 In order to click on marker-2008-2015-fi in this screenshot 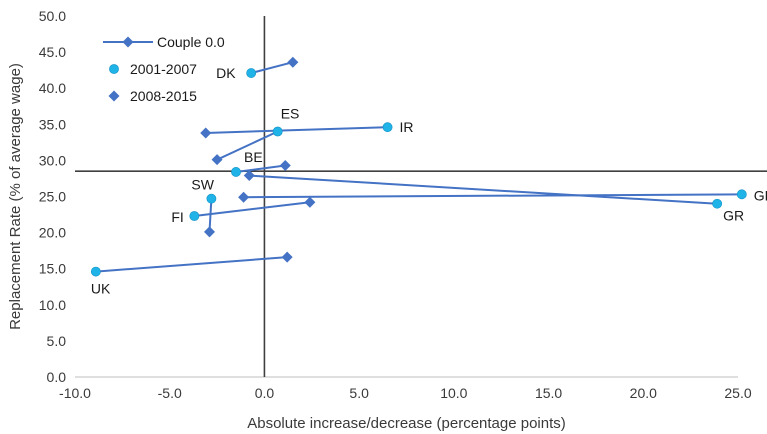, I will do `click(310, 202)`.